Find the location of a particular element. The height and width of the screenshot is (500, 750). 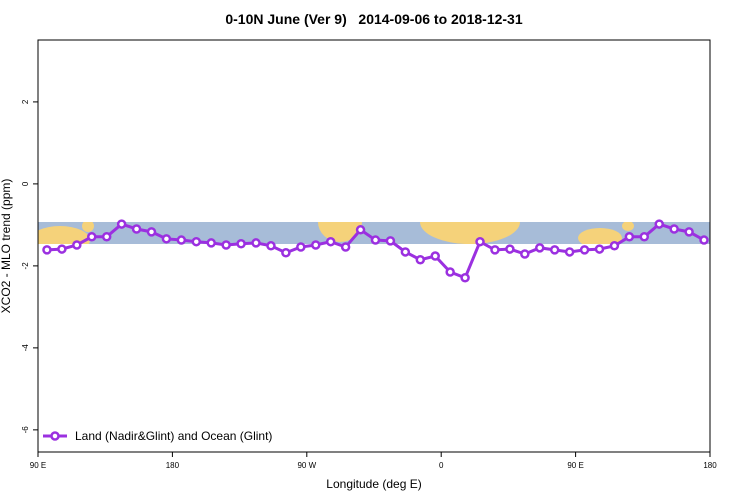

y-tick-label: -6 is located at coordinates (25, 430).